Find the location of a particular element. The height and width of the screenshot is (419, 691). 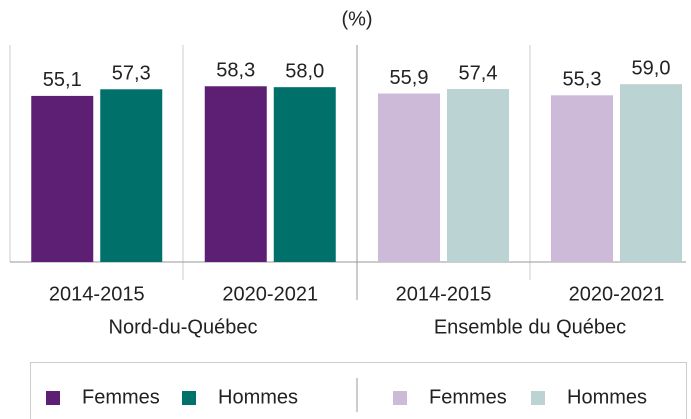

value-label: 55,1 is located at coordinates (62, 80).